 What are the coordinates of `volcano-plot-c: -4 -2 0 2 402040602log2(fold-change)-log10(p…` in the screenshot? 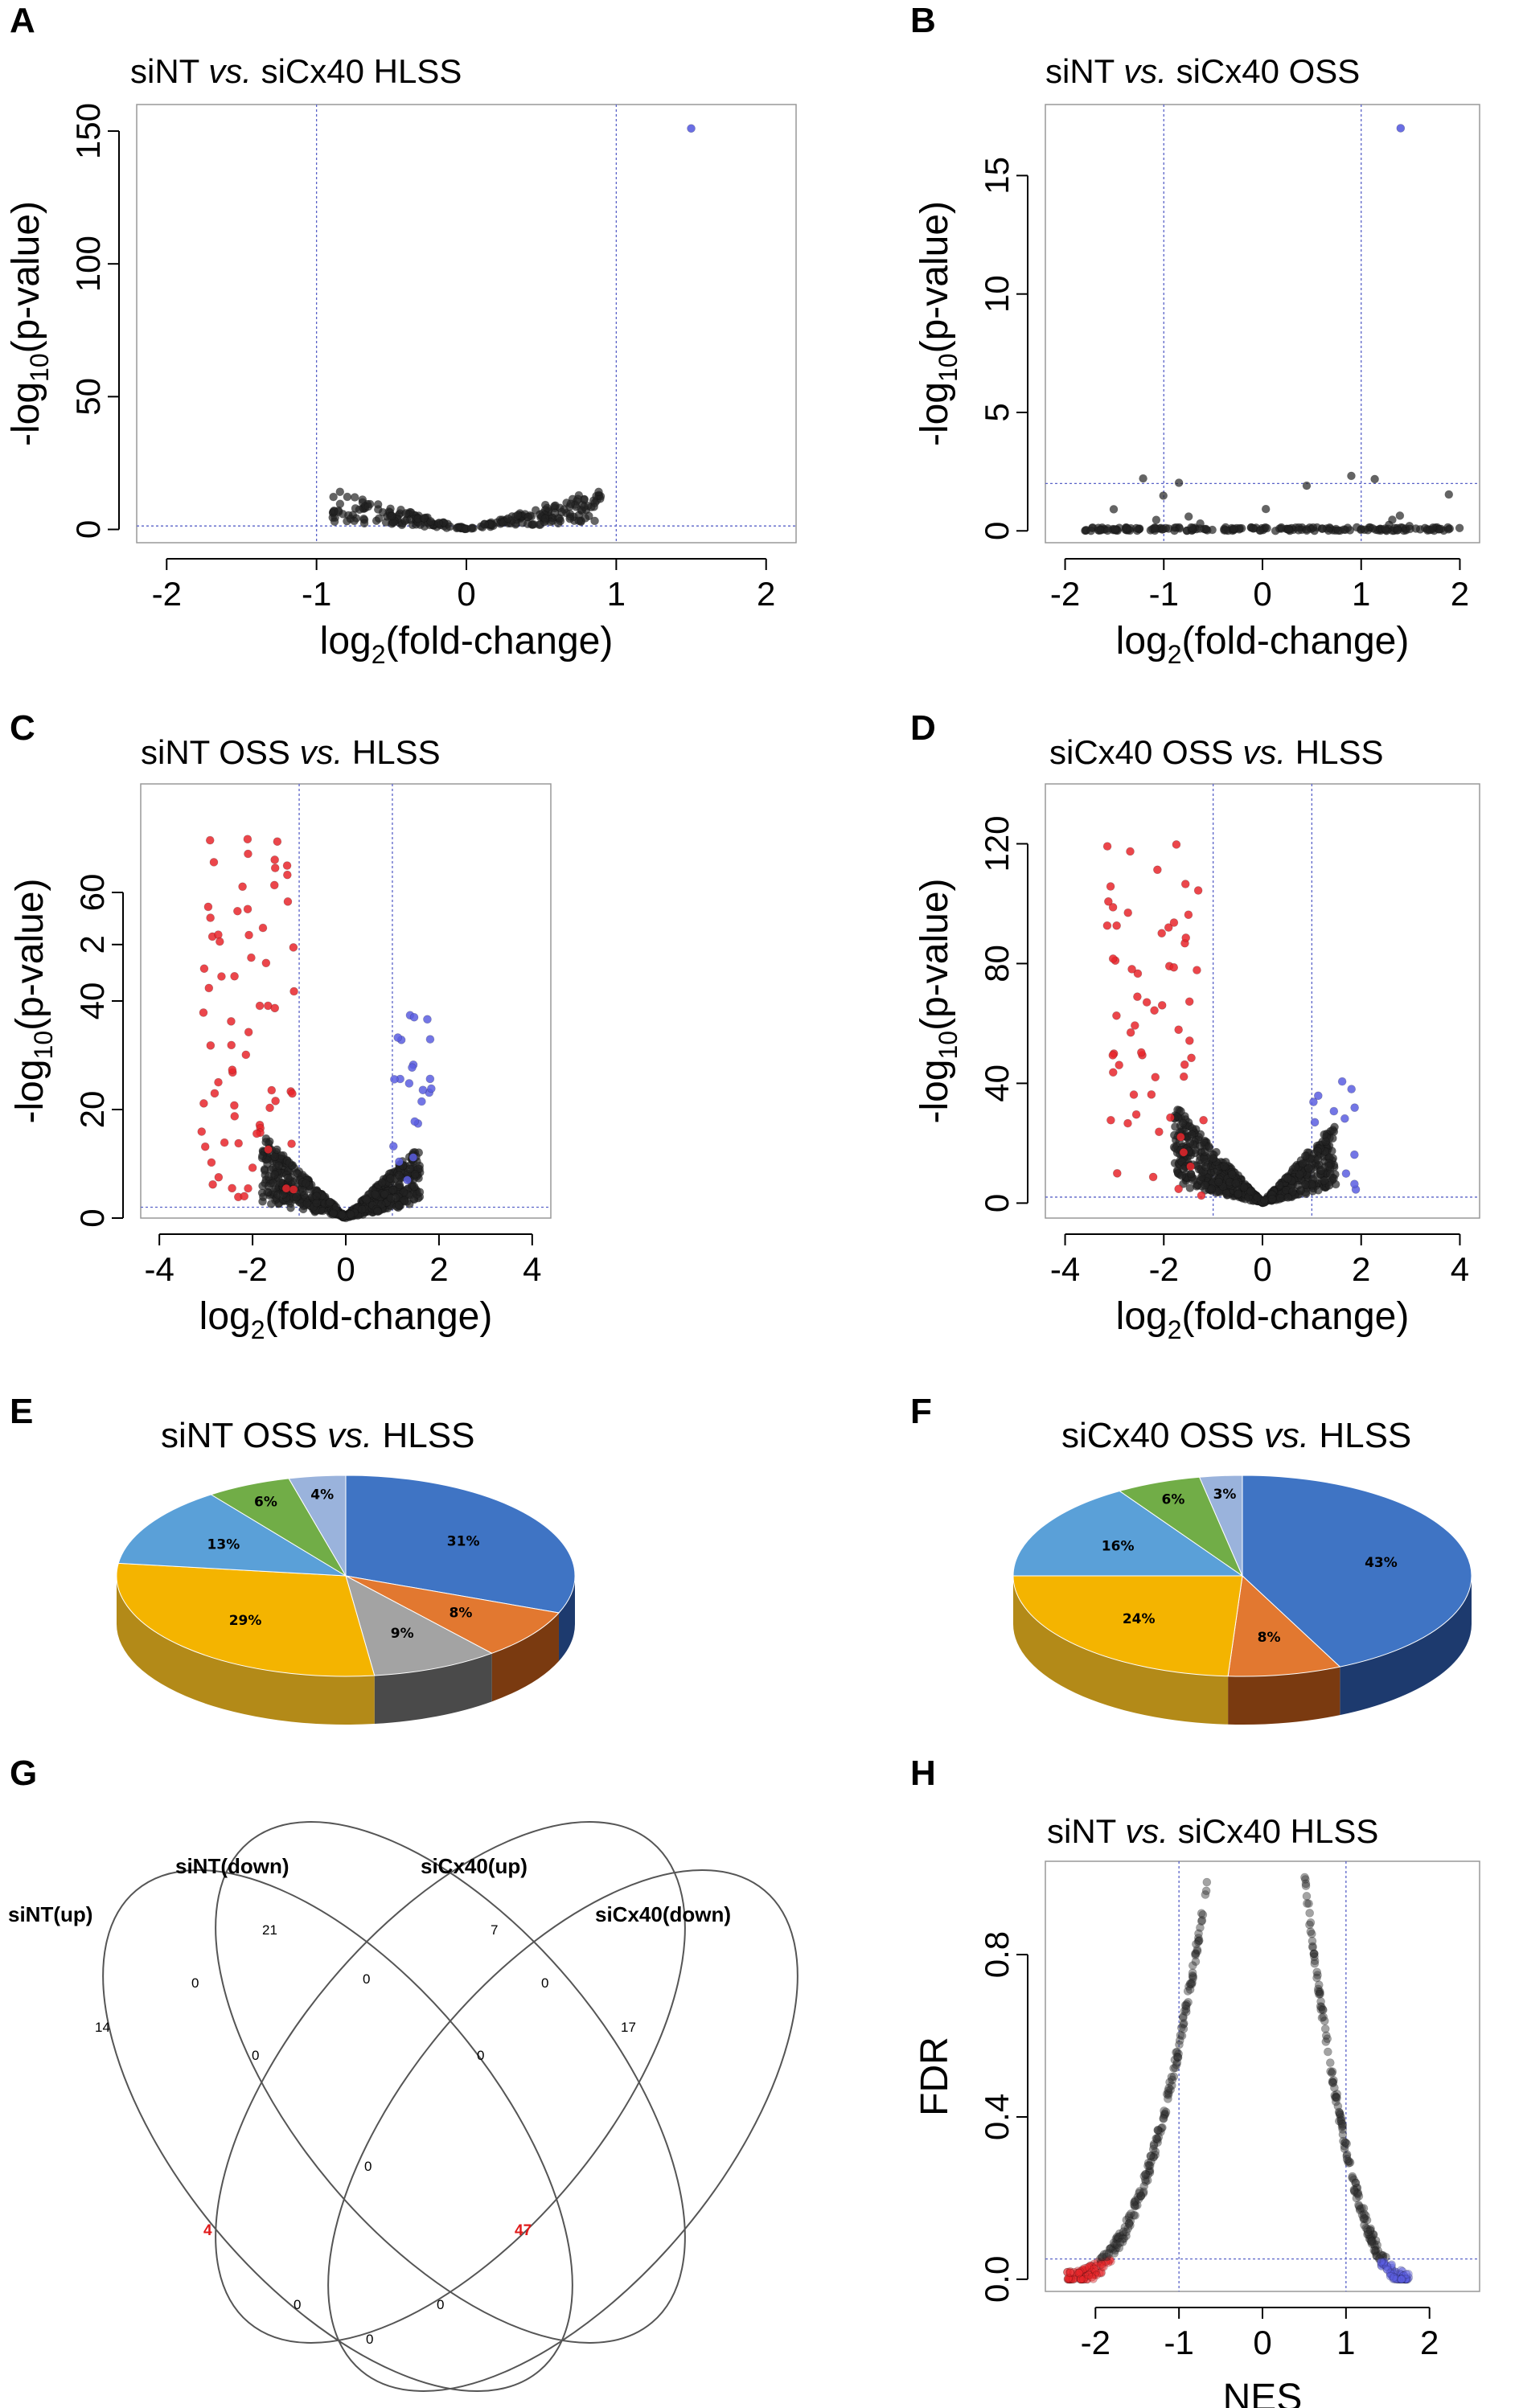 It's located at (281, 1063).